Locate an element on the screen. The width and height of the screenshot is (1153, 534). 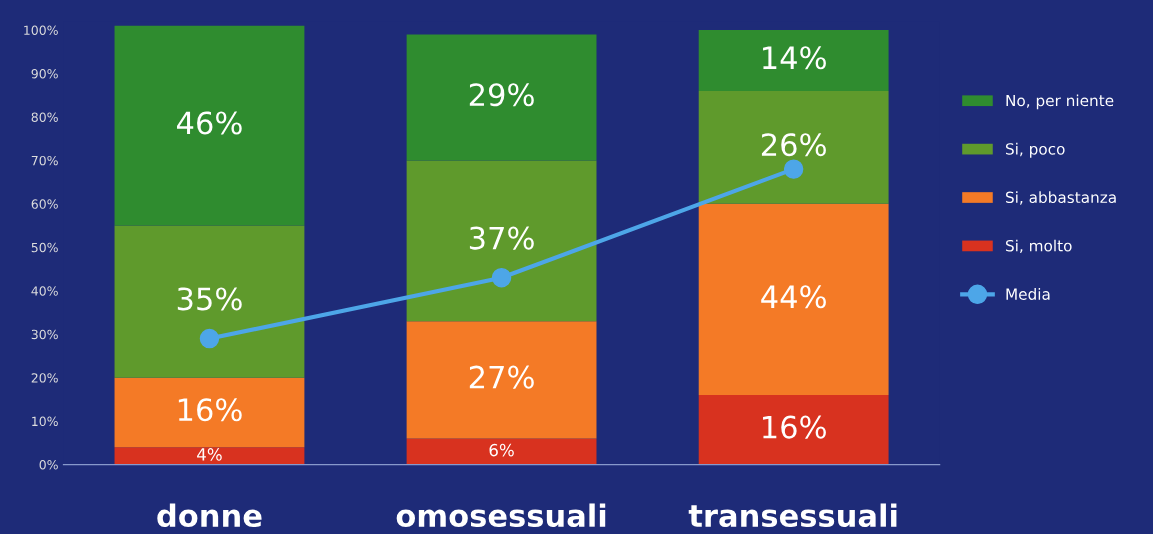
y-tick-label: 100% is located at coordinates (41, 30).